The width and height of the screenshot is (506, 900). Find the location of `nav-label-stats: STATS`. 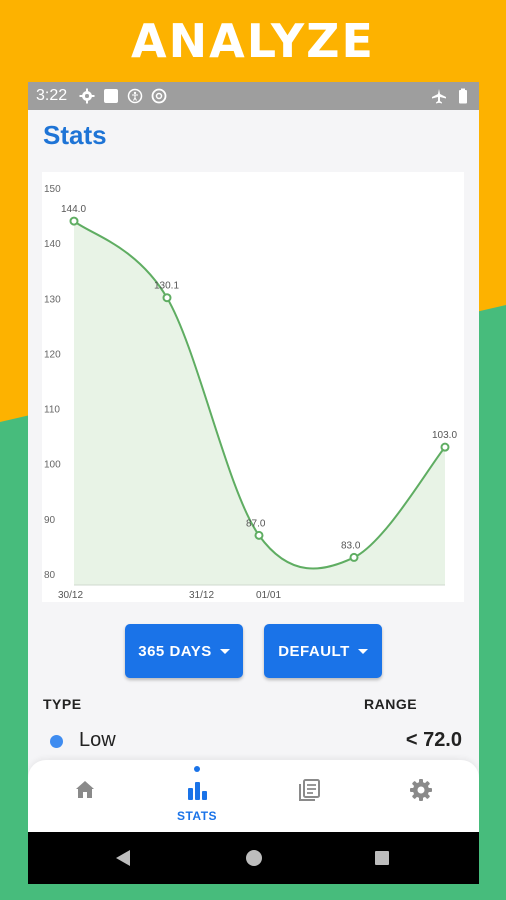

nav-label-stats: STATS is located at coordinates (197, 816).